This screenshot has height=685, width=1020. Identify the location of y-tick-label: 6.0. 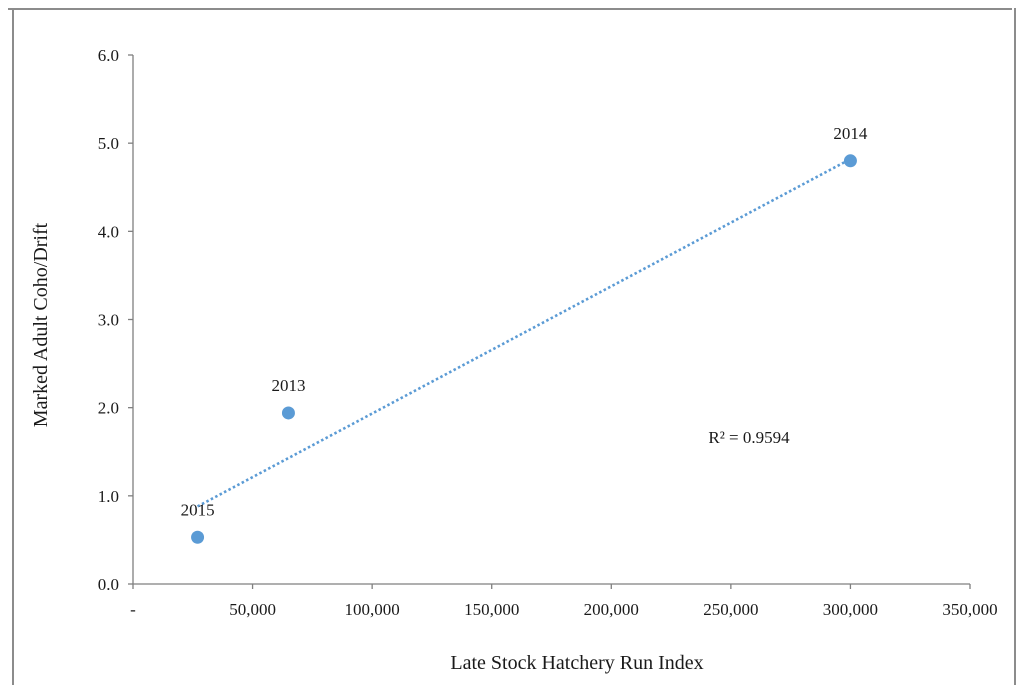
(108, 55).